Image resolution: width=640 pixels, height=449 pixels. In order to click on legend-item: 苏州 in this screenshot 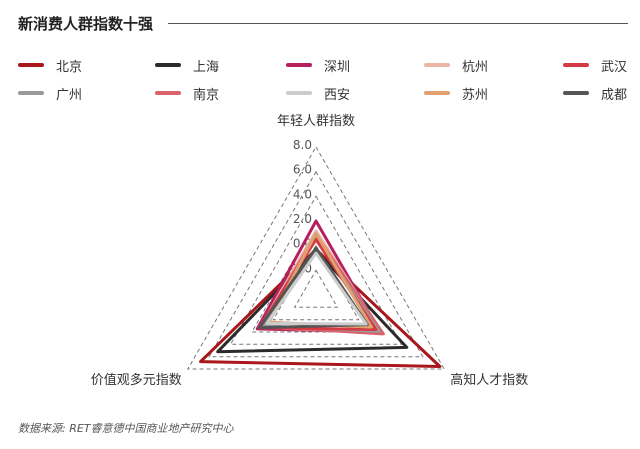, I will do `click(456, 93)`.